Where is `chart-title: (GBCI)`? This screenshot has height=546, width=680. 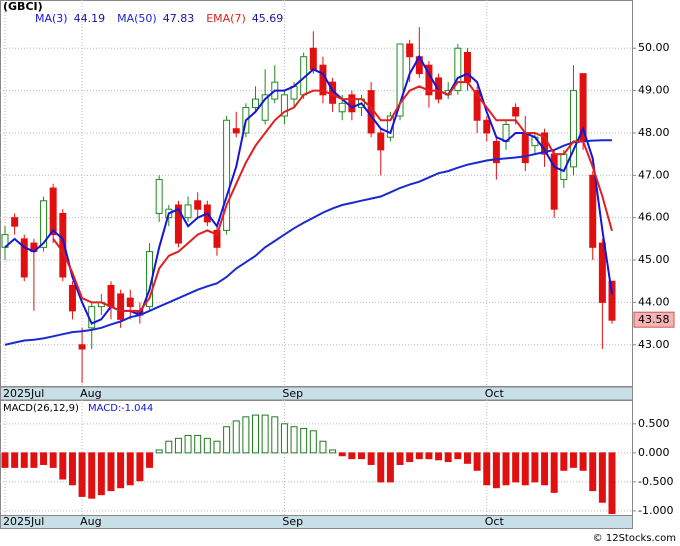 chart-title: (GBCI) is located at coordinates (23, 6).